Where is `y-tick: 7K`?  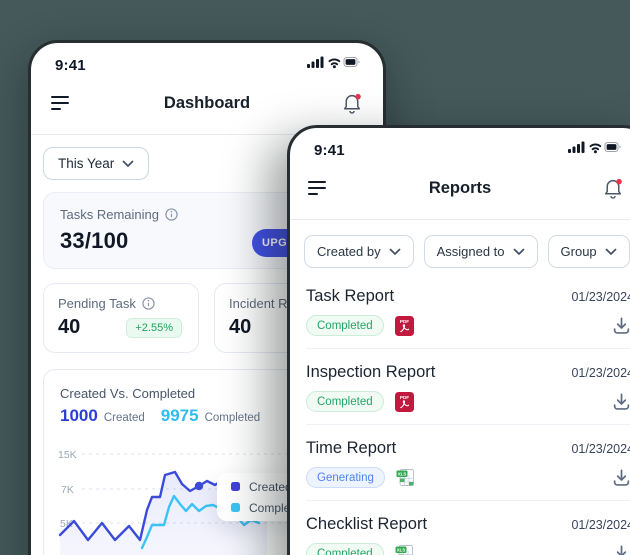 y-tick: 7K is located at coordinates (67, 490).